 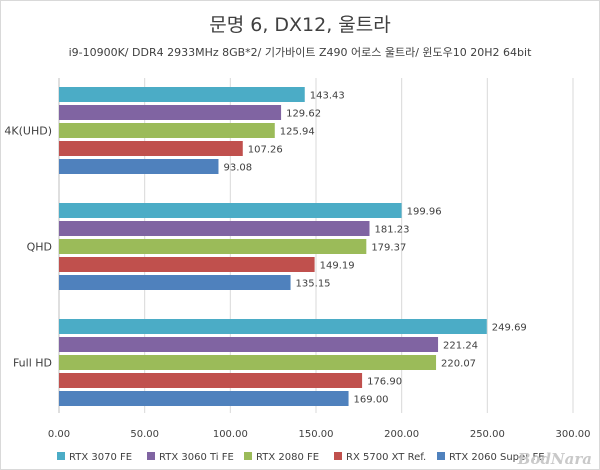 I want to click on data-label: 199.96, so click(x=424, y=212).